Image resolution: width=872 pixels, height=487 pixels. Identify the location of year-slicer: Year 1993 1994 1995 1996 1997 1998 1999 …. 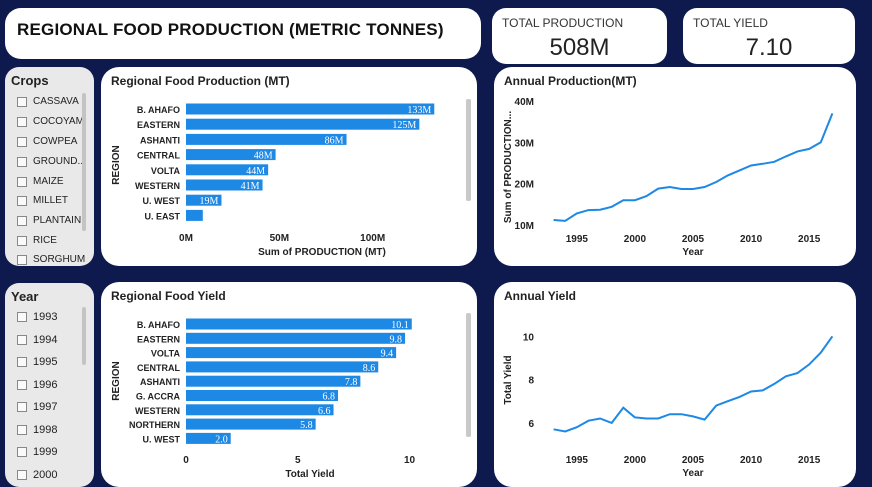
(49, 385).